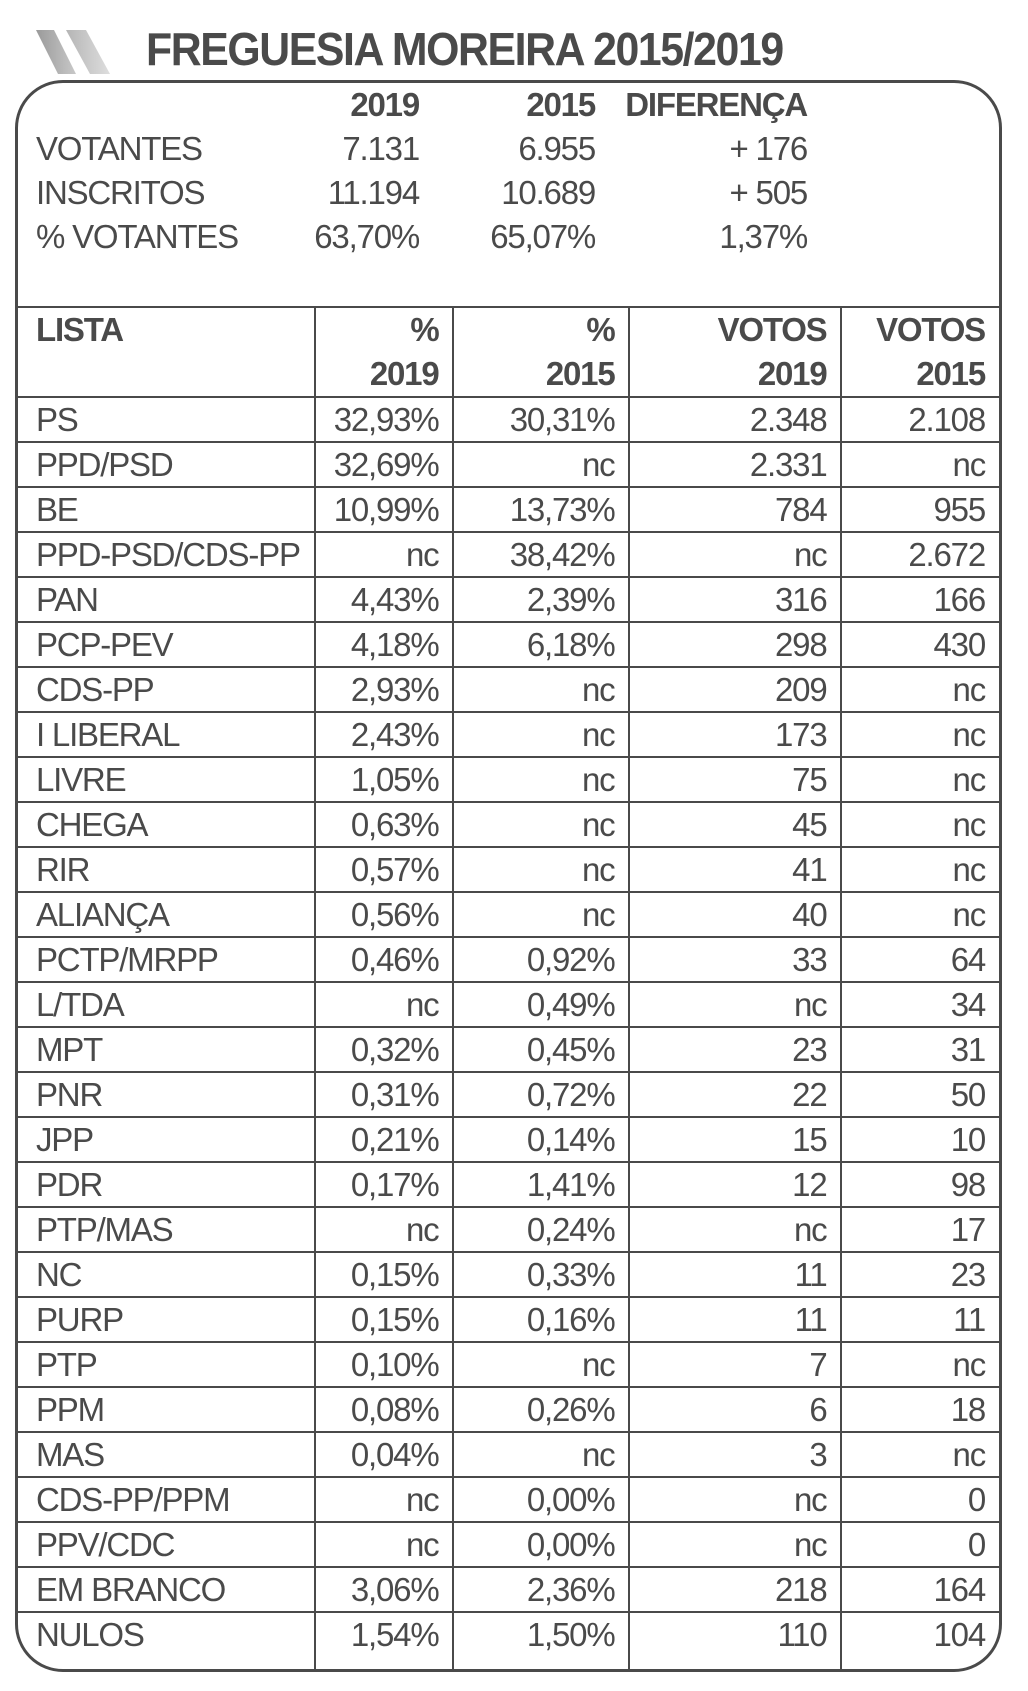  I want to click on party-name: JPP, so click(167, 1139).